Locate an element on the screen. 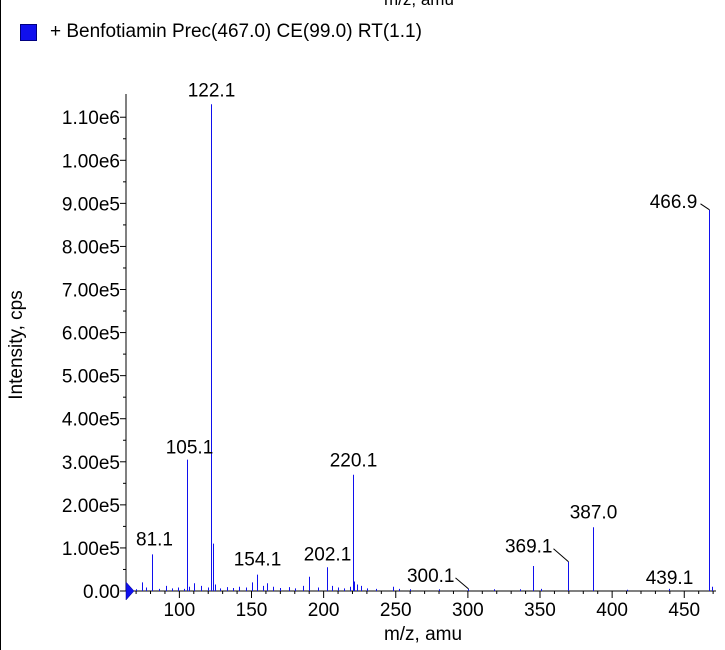 Image resolution: width=725 pixels, height=650 pixels. x-tick-label: 350 is located at coordinates (540, 610).